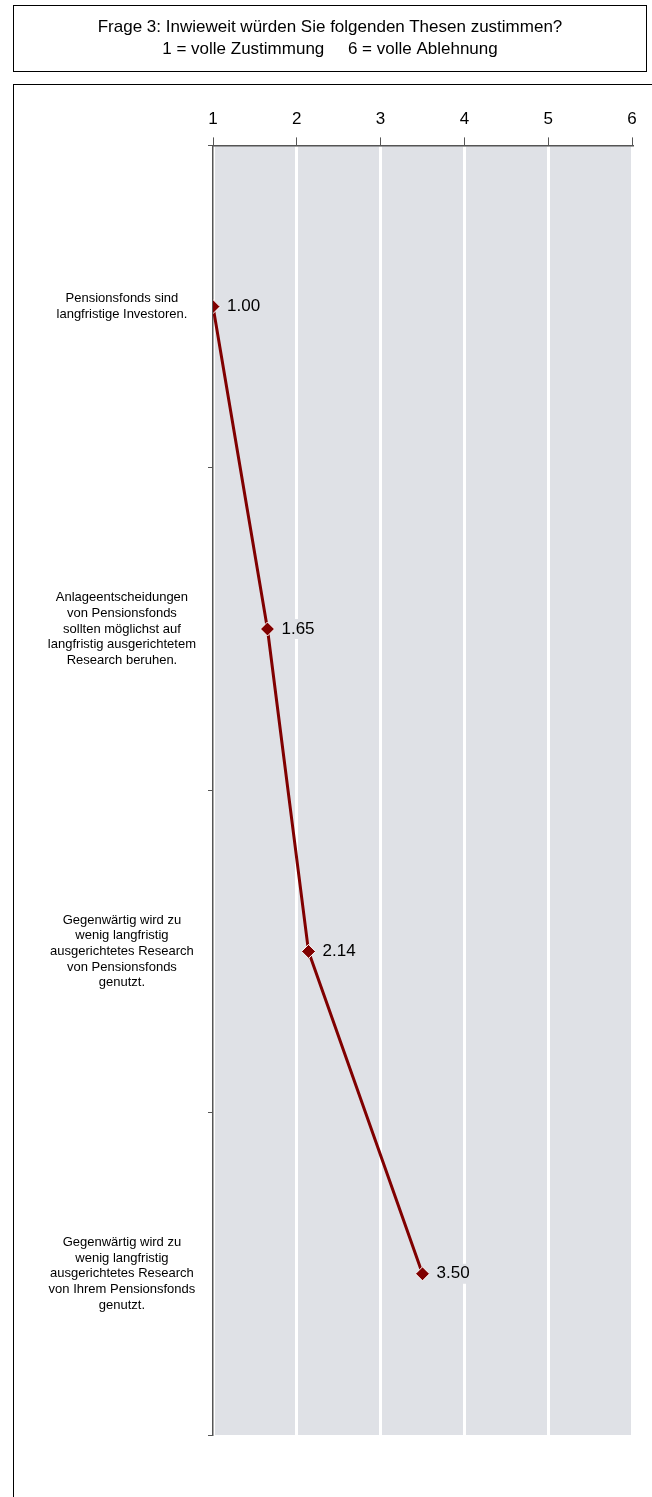 The width and height of the screenshot is (652, 1497). I want to click on y-tick-label: Gegenwärtig wird zu wenig langfristig ausgerichtetes Research von Ihrem Pensionsfonds genutzt., so click(122, 1273).